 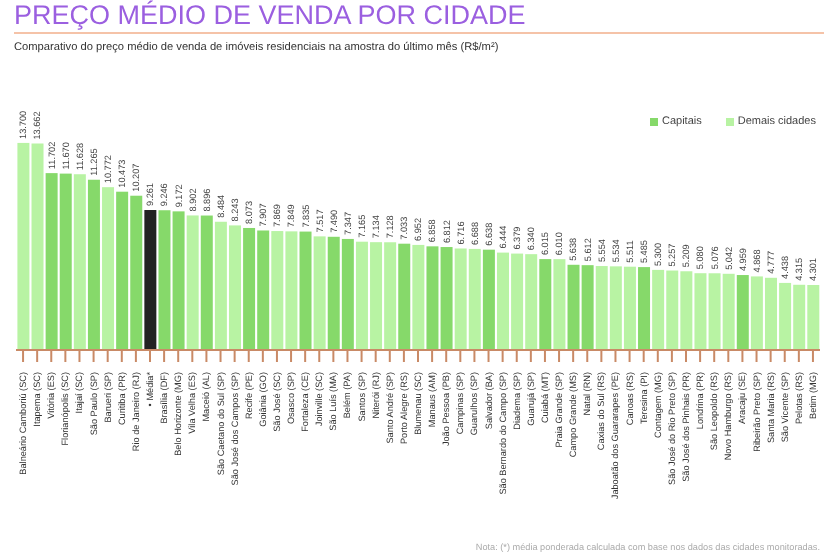 I want to click on chart-title: PREÇO MÉDIO DE VENDA POR CIDADE, so click(x=270, y=15).